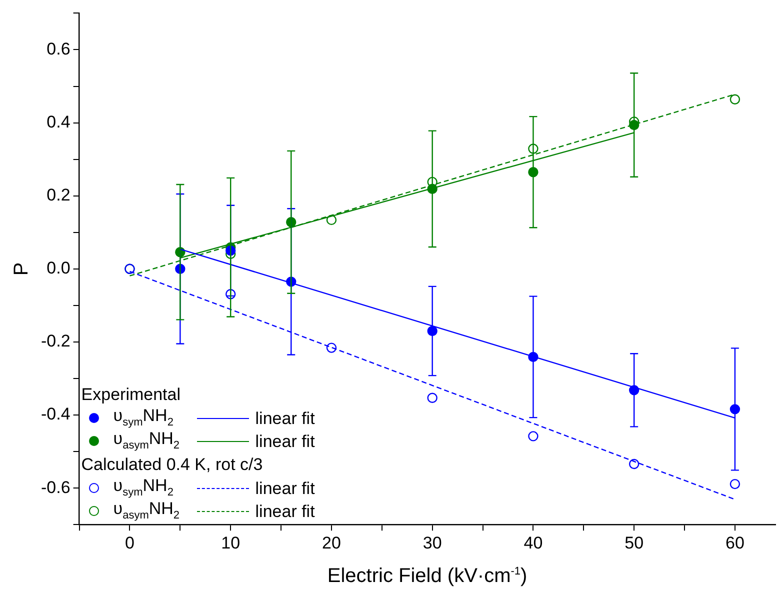 The image size is (781, 601). Describe the element at coordinates (230, 542) in the screenshot. I see `x-tick-label: 10` at that location.